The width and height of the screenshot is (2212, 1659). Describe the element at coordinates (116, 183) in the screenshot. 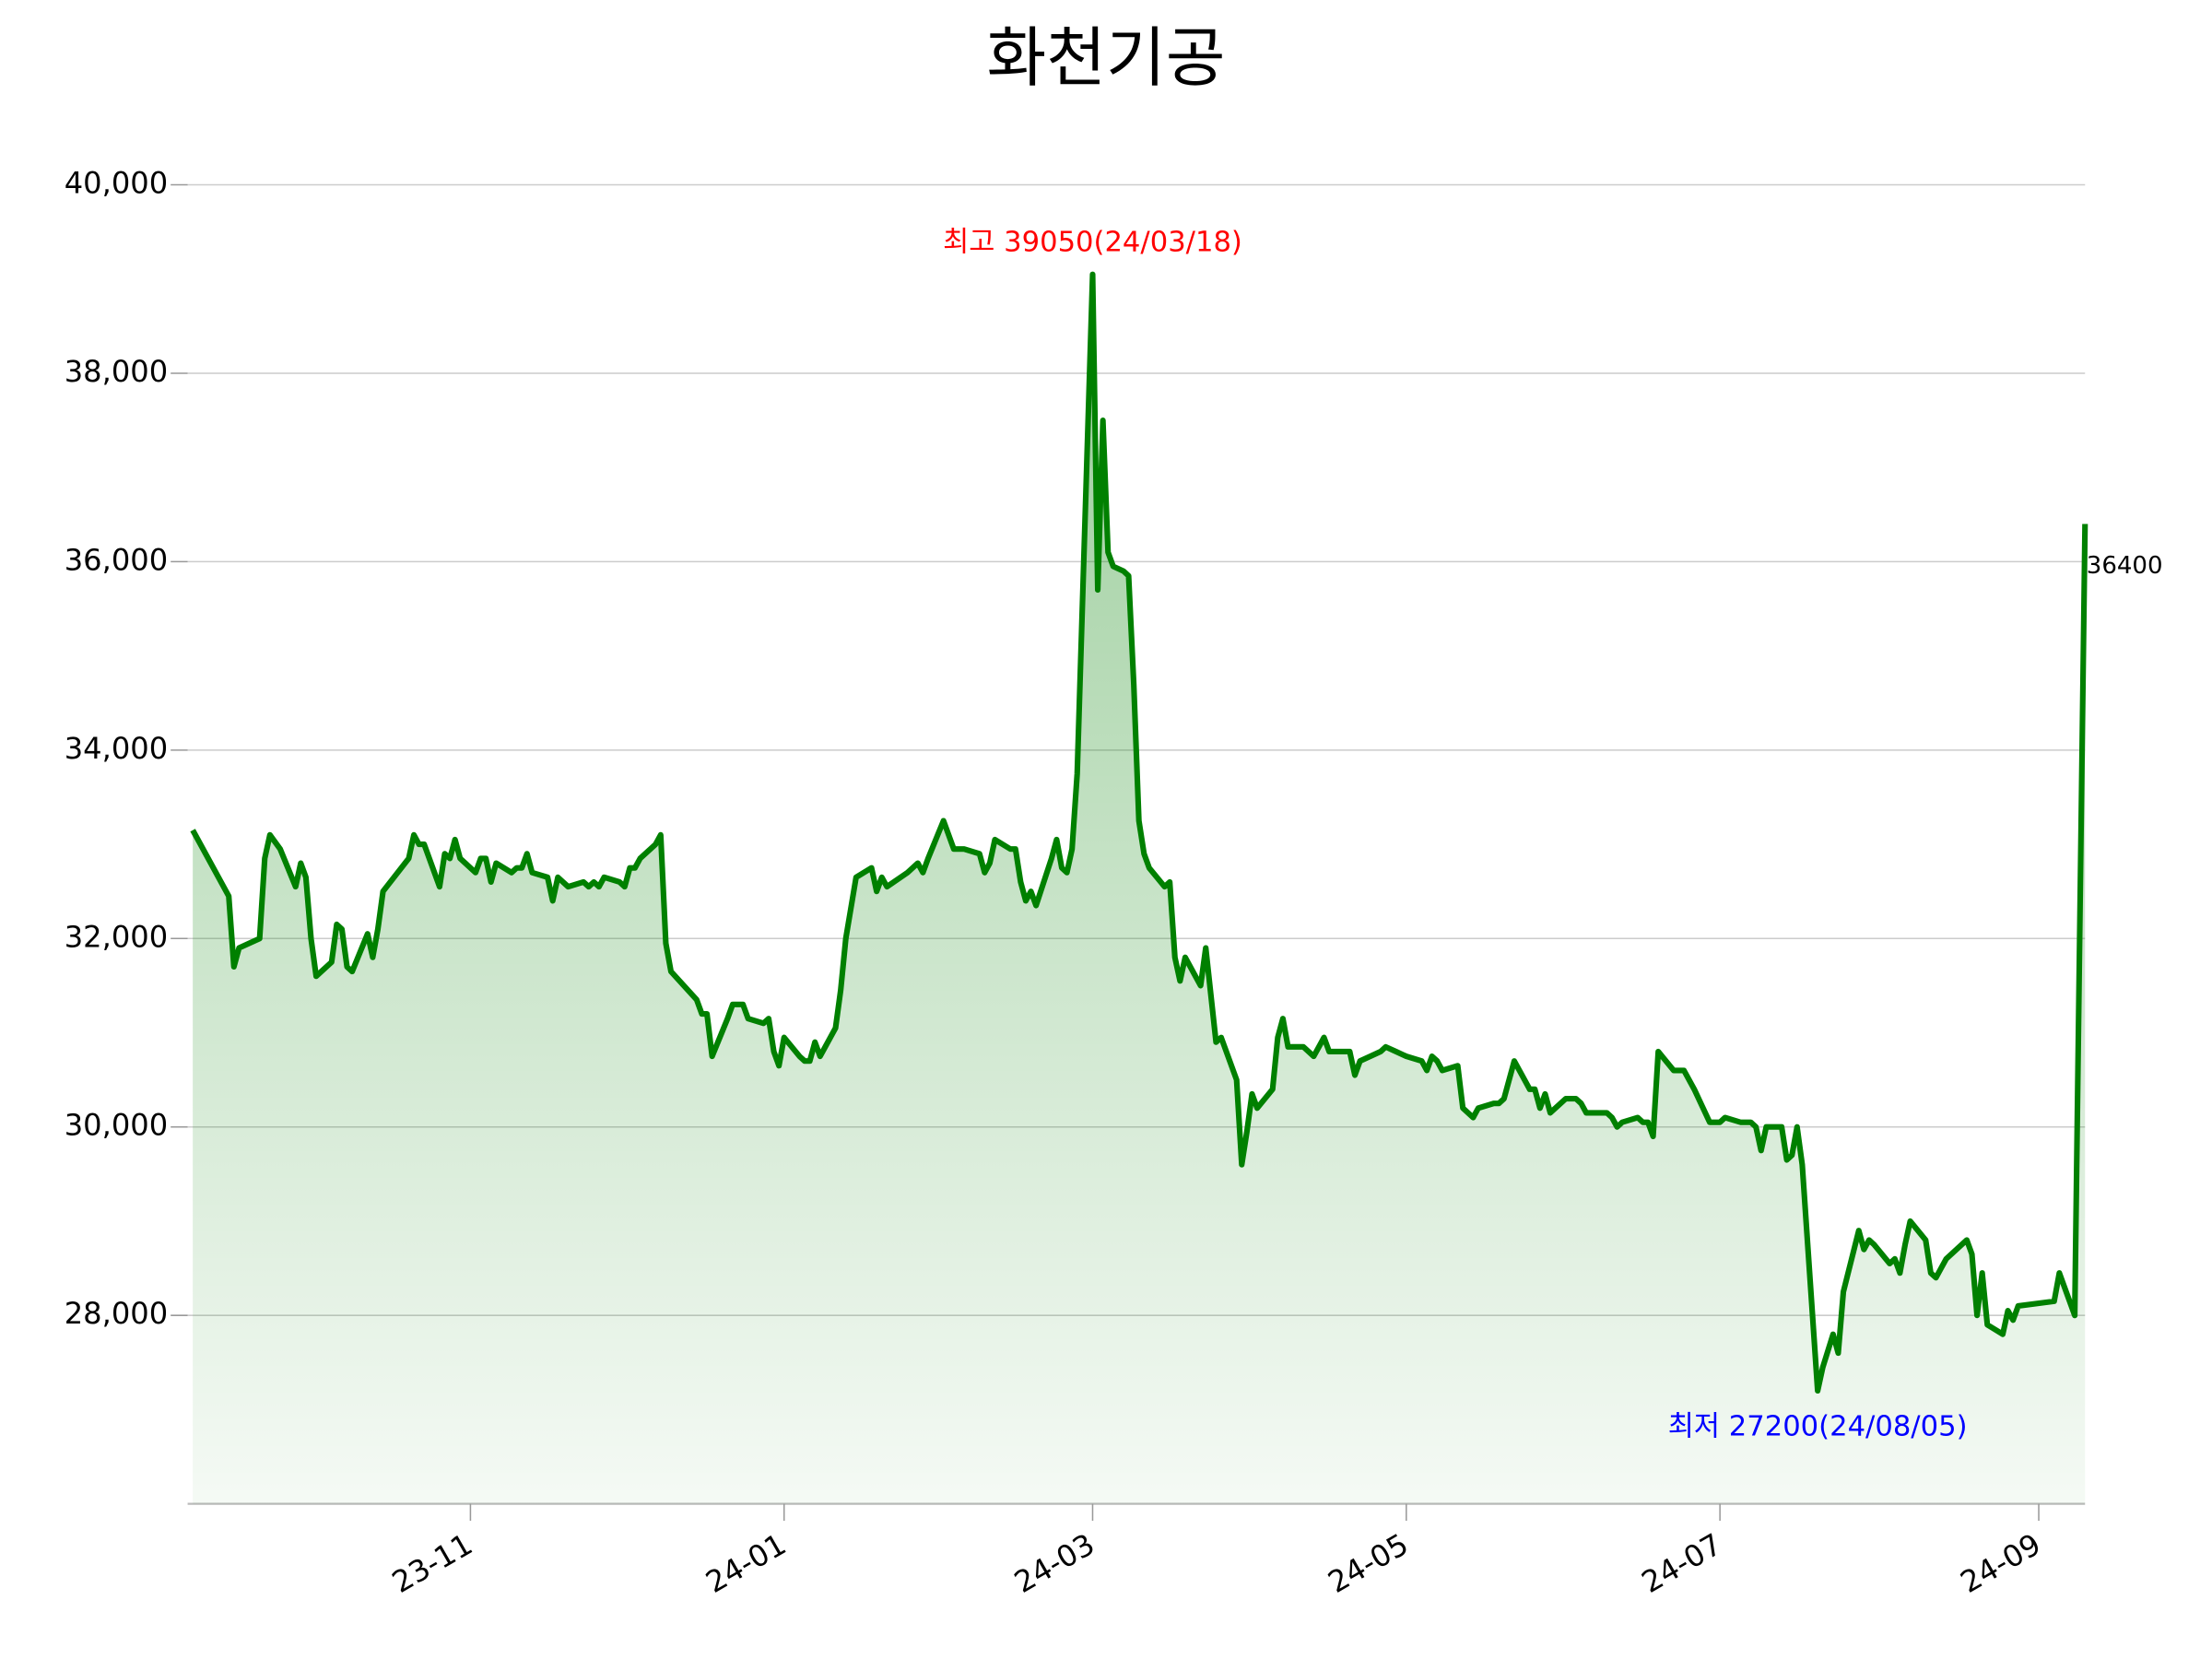

I see `y-tick-label: 40,000` at that location.